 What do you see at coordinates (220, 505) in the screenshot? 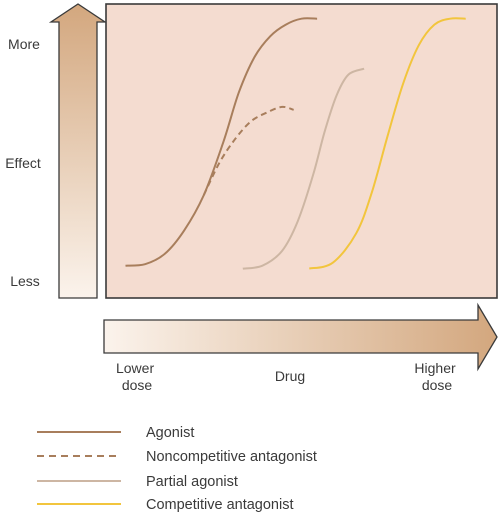
I see `legend-label-competitive-antagonist: Competitive antagonist` at bounding box center [220, 505].